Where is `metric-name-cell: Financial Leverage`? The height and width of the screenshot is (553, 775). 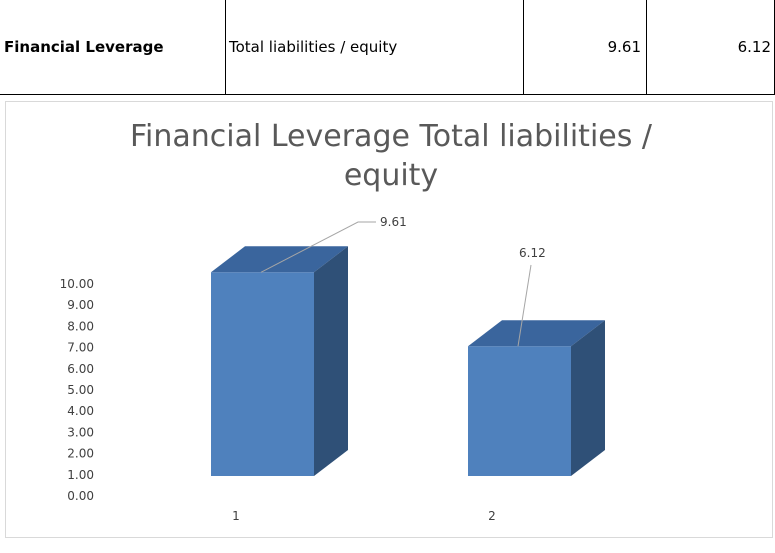
metric-name-cell: Financial Leverage is located at coordinates (113, 47).